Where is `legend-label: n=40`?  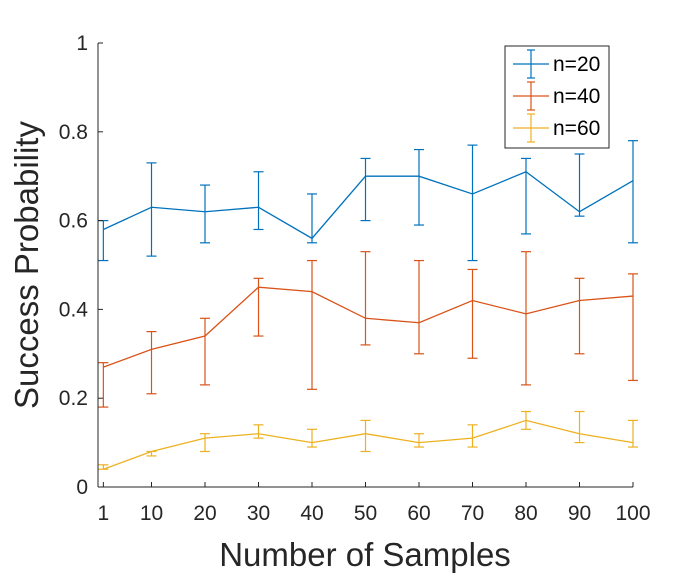
legend-label: n=40 is located at coordinates (576, 96).